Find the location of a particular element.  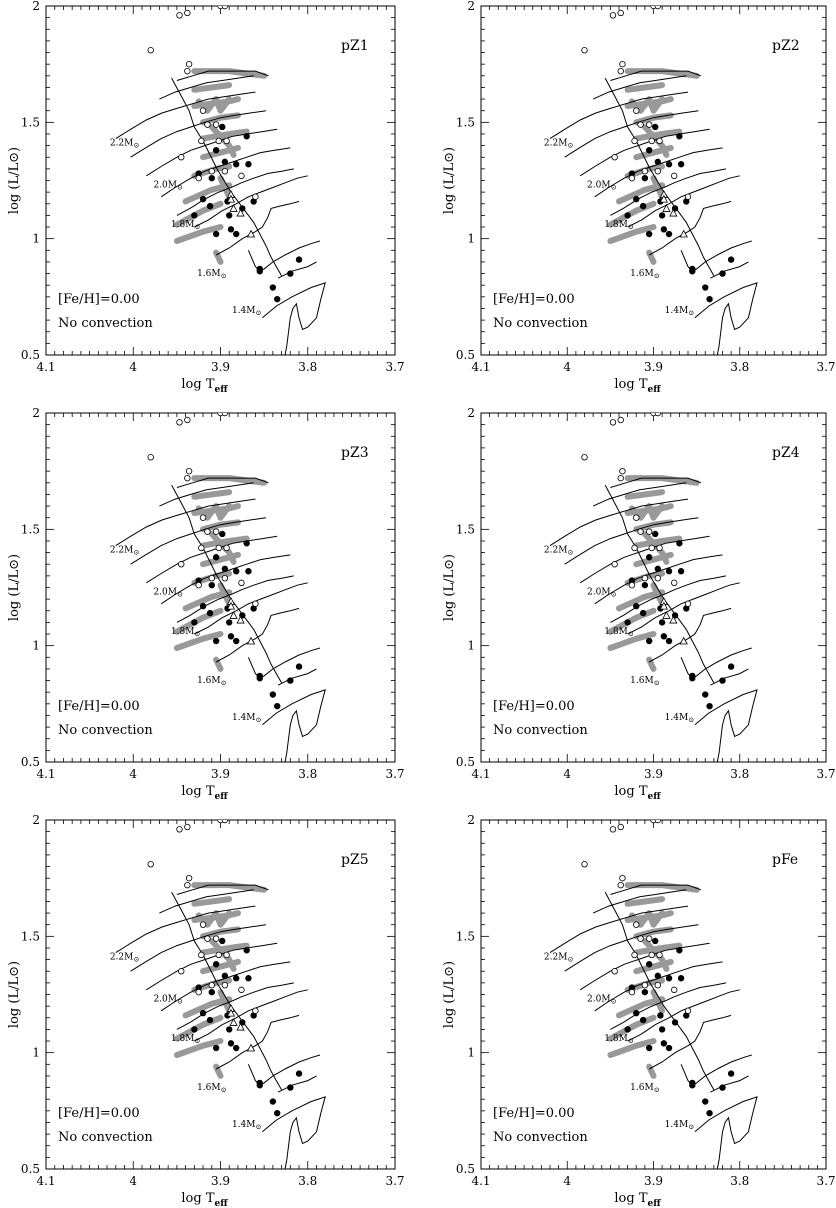

x-tick-label: 3.7 is located at coordinates (394, 367).